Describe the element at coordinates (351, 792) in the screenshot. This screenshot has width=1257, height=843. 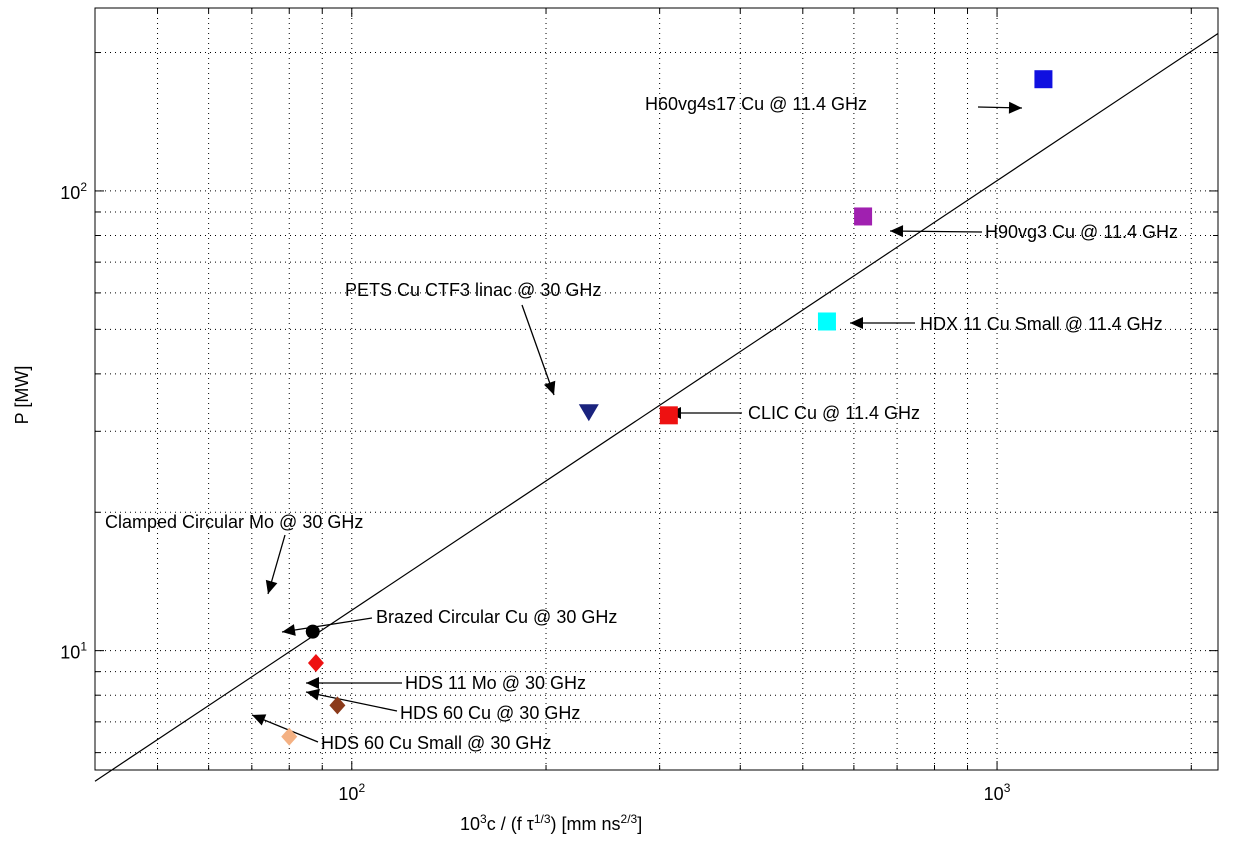
I see `x-tick-label: 10²` at that location.